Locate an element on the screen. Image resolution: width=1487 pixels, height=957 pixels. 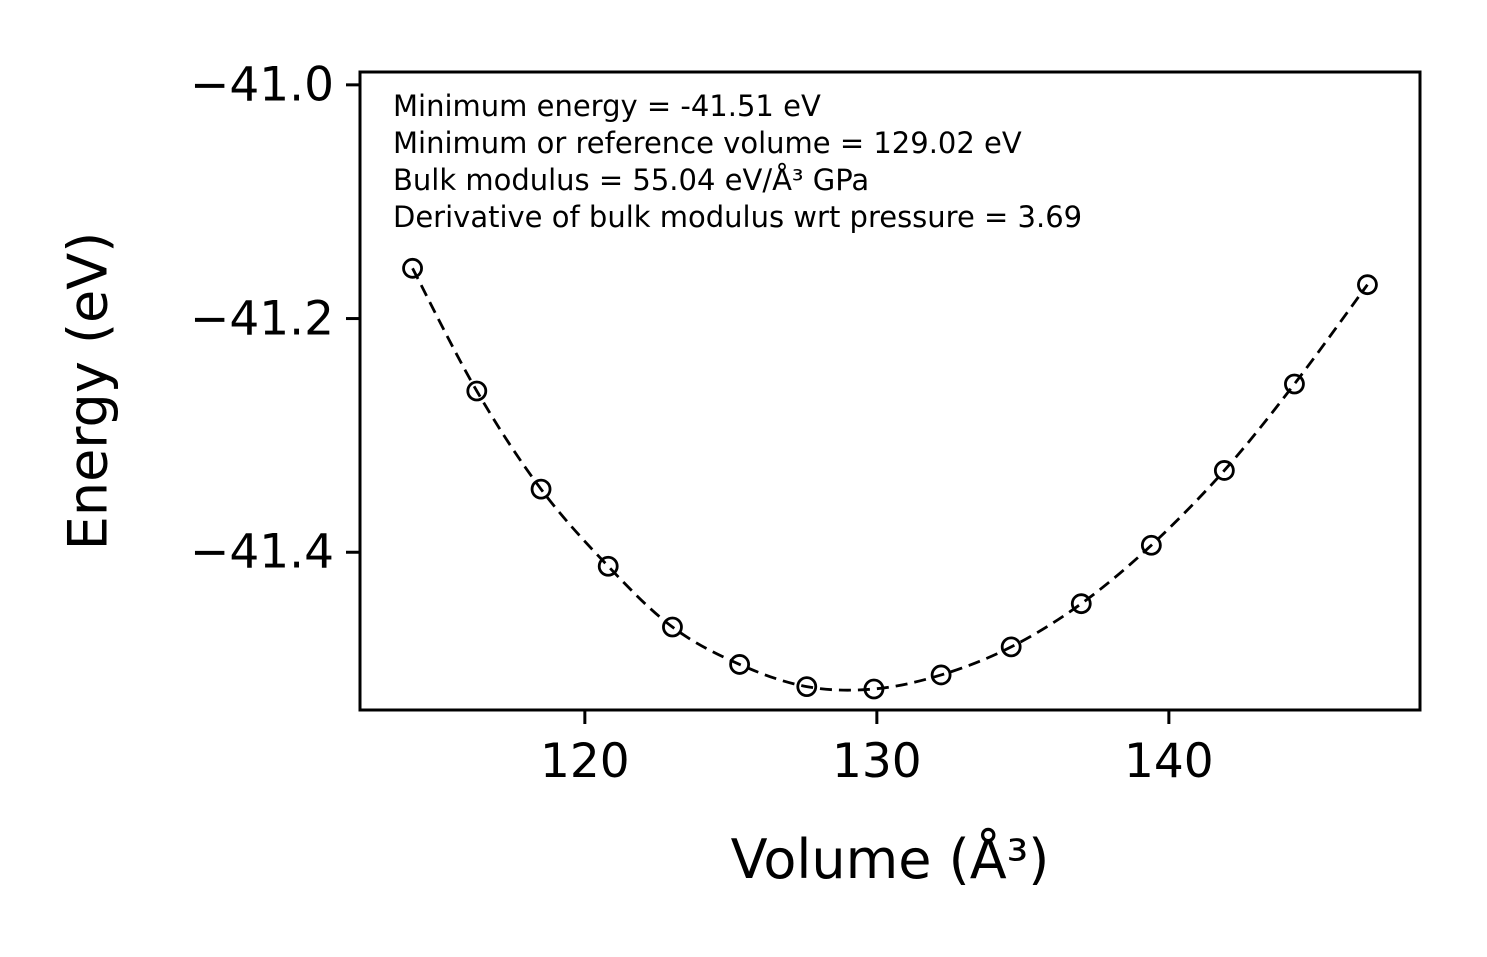
annotation-minimum-volume: Minimum or reference volume = 129.02 eV is located at coordinates (707, 143).